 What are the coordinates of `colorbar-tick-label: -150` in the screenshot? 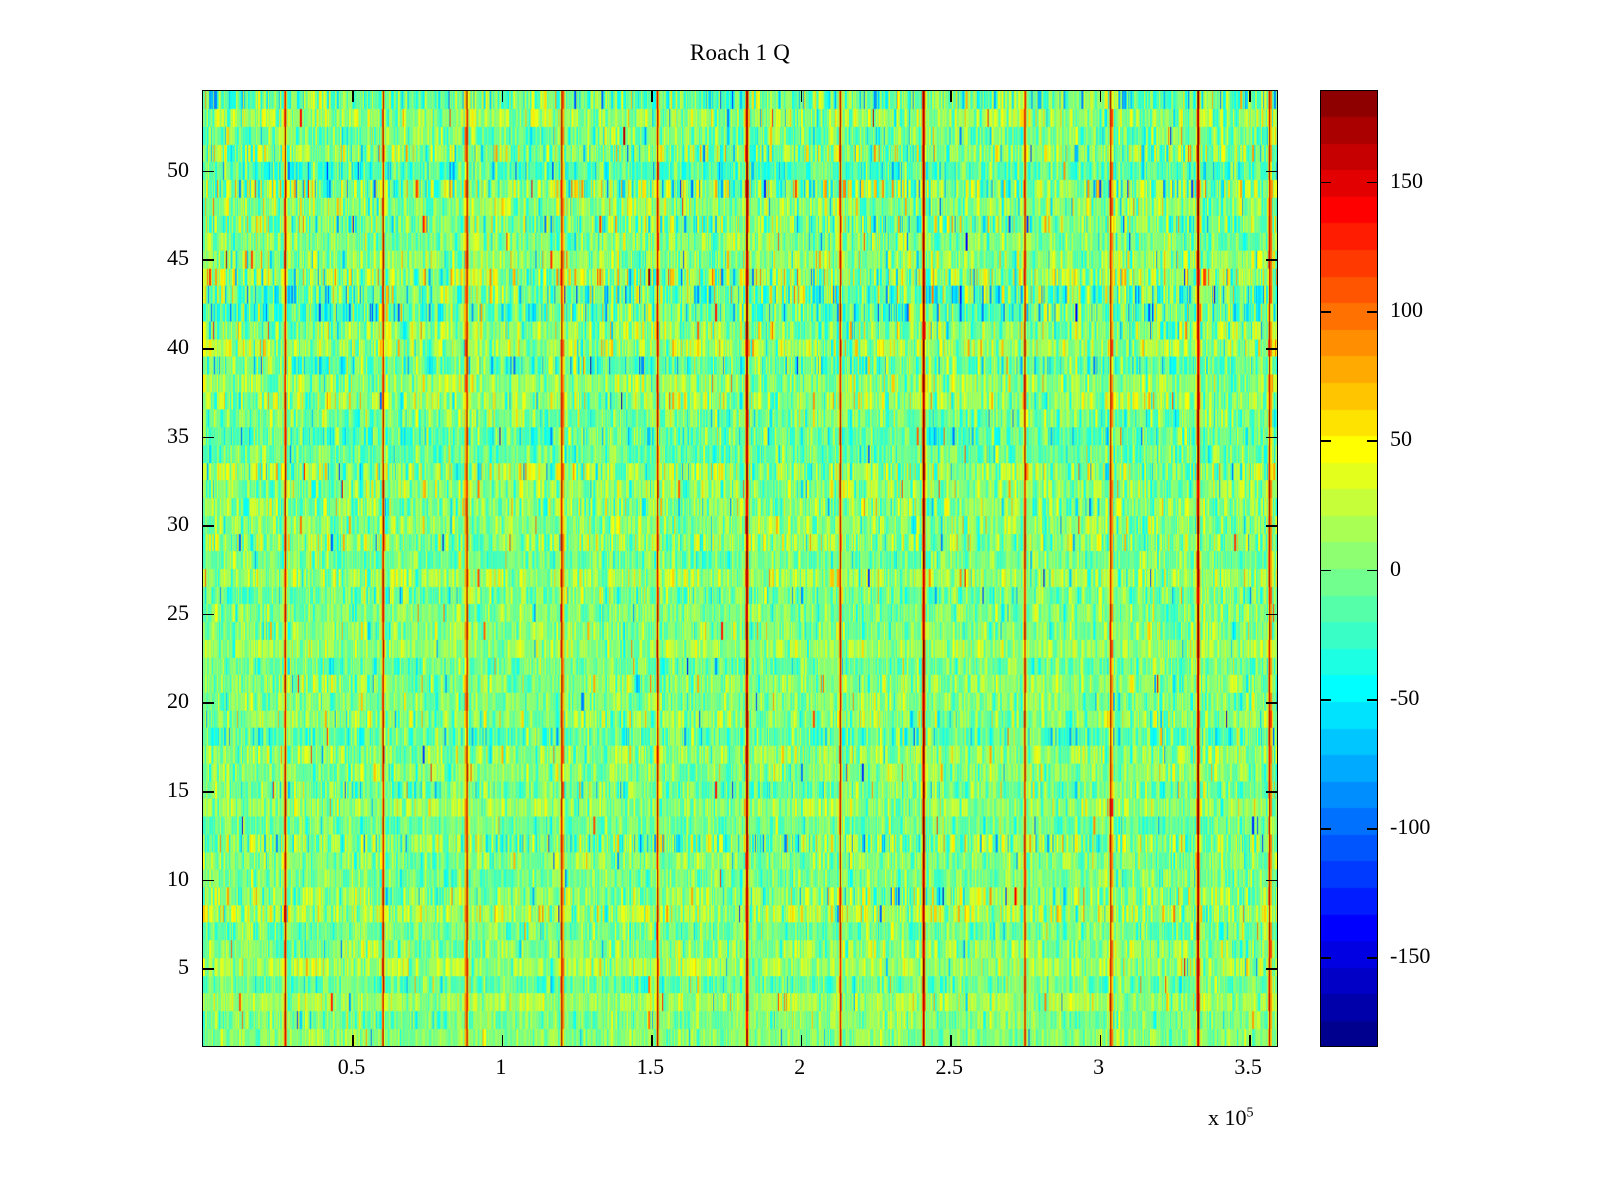 It's located at (1410, 956).